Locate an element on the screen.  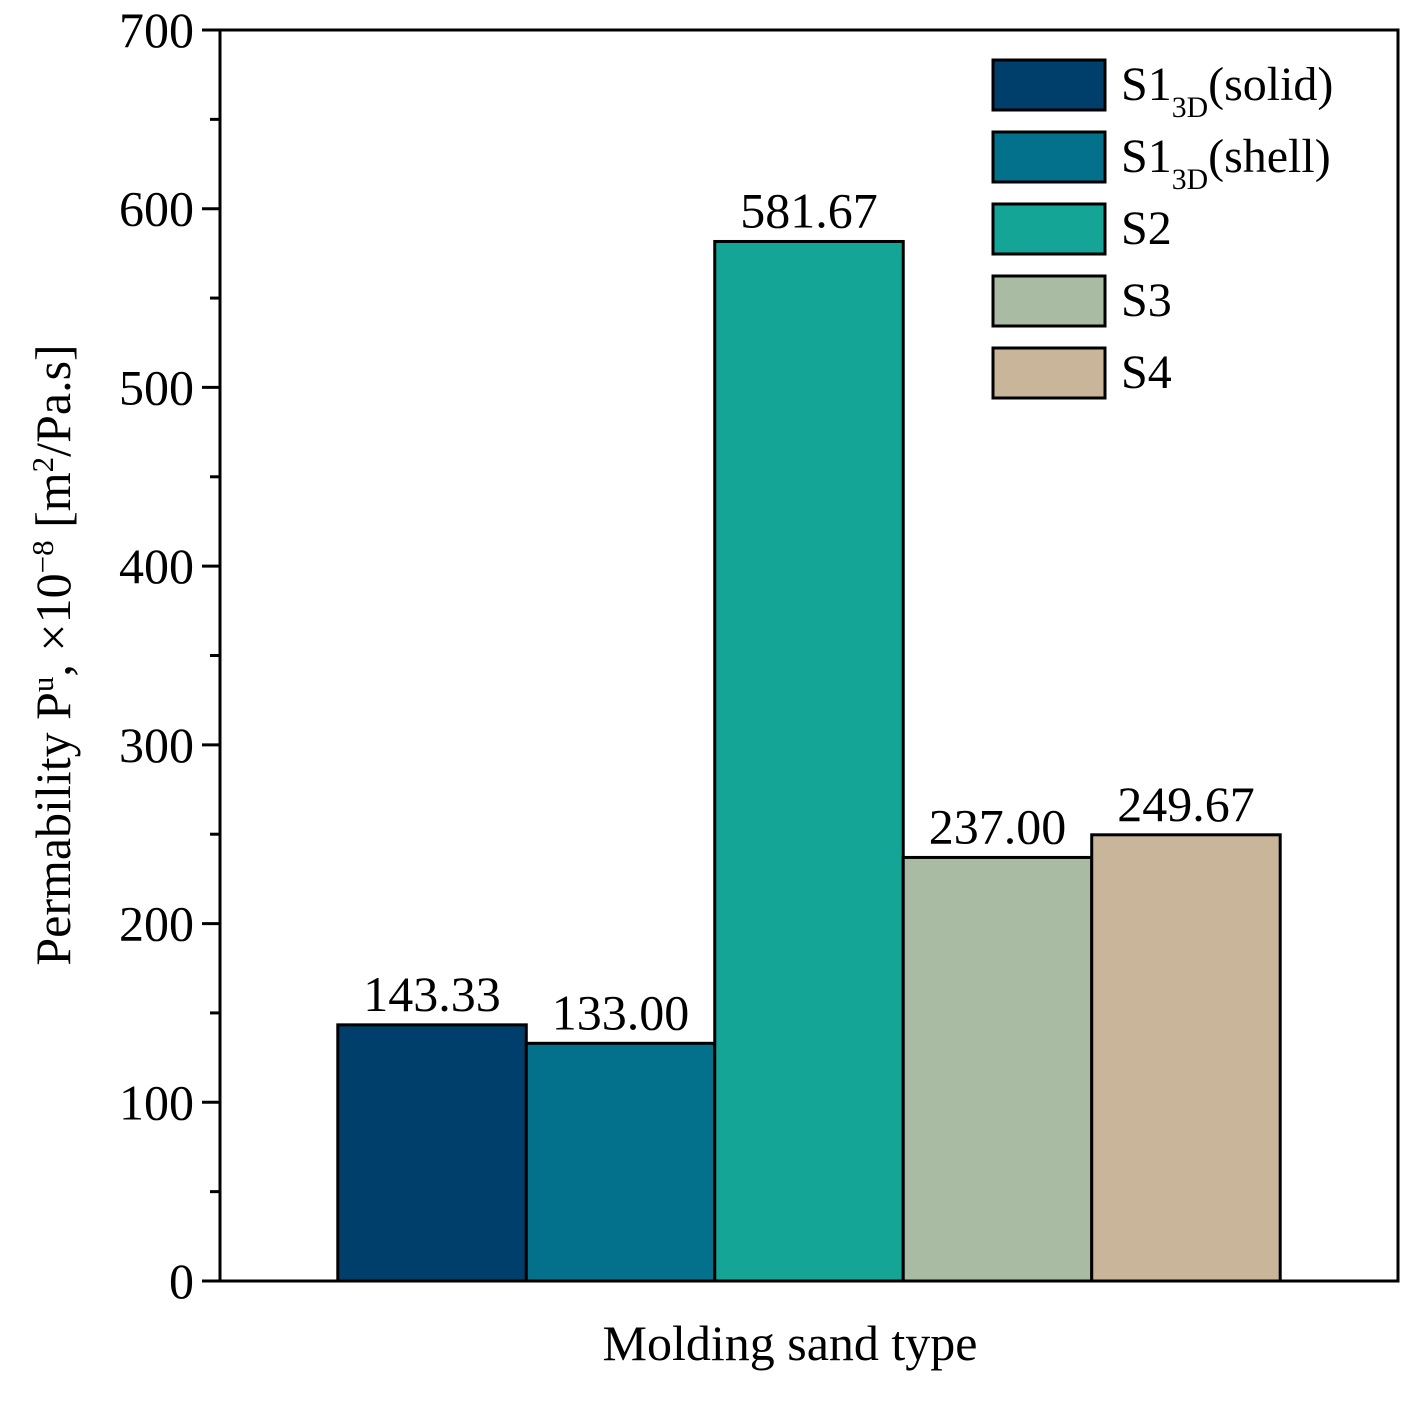
legend-label: S4 is located at coordinates (1146, 372).